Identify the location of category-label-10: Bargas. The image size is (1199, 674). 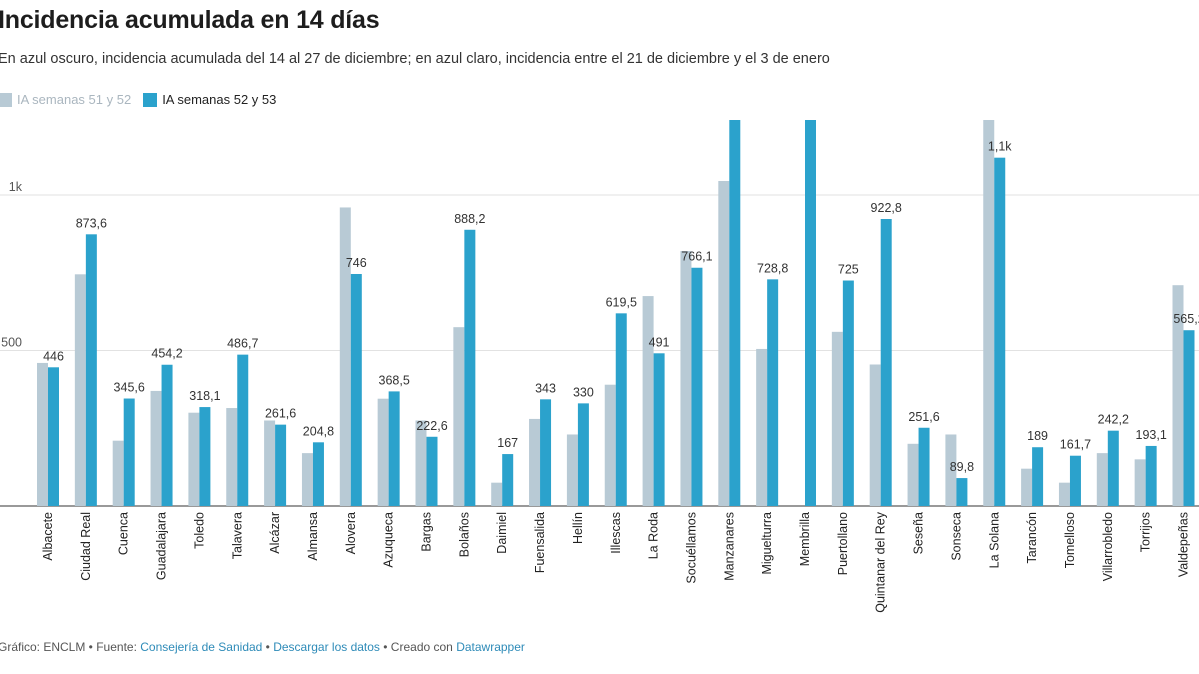
(427, 532).